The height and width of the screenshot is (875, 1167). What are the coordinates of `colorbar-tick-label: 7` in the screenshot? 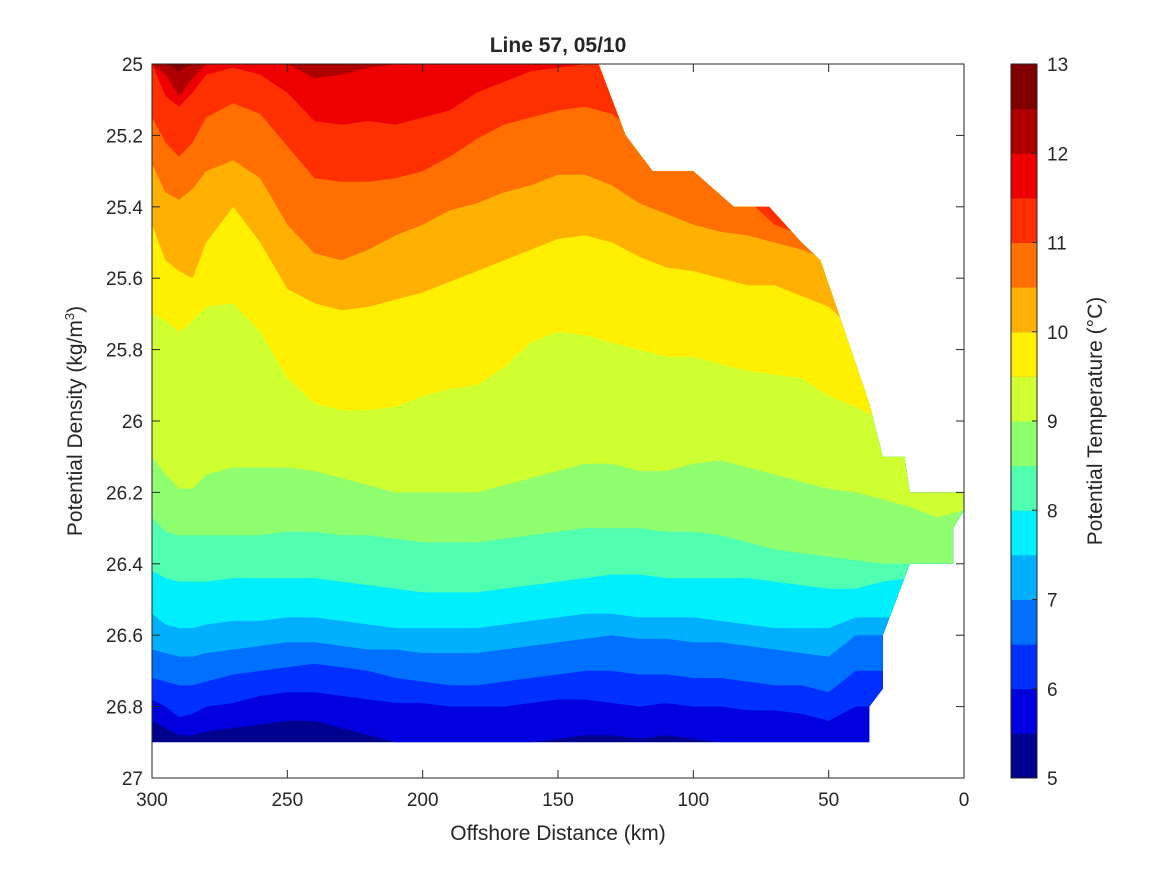 It's located at (1052, 601).